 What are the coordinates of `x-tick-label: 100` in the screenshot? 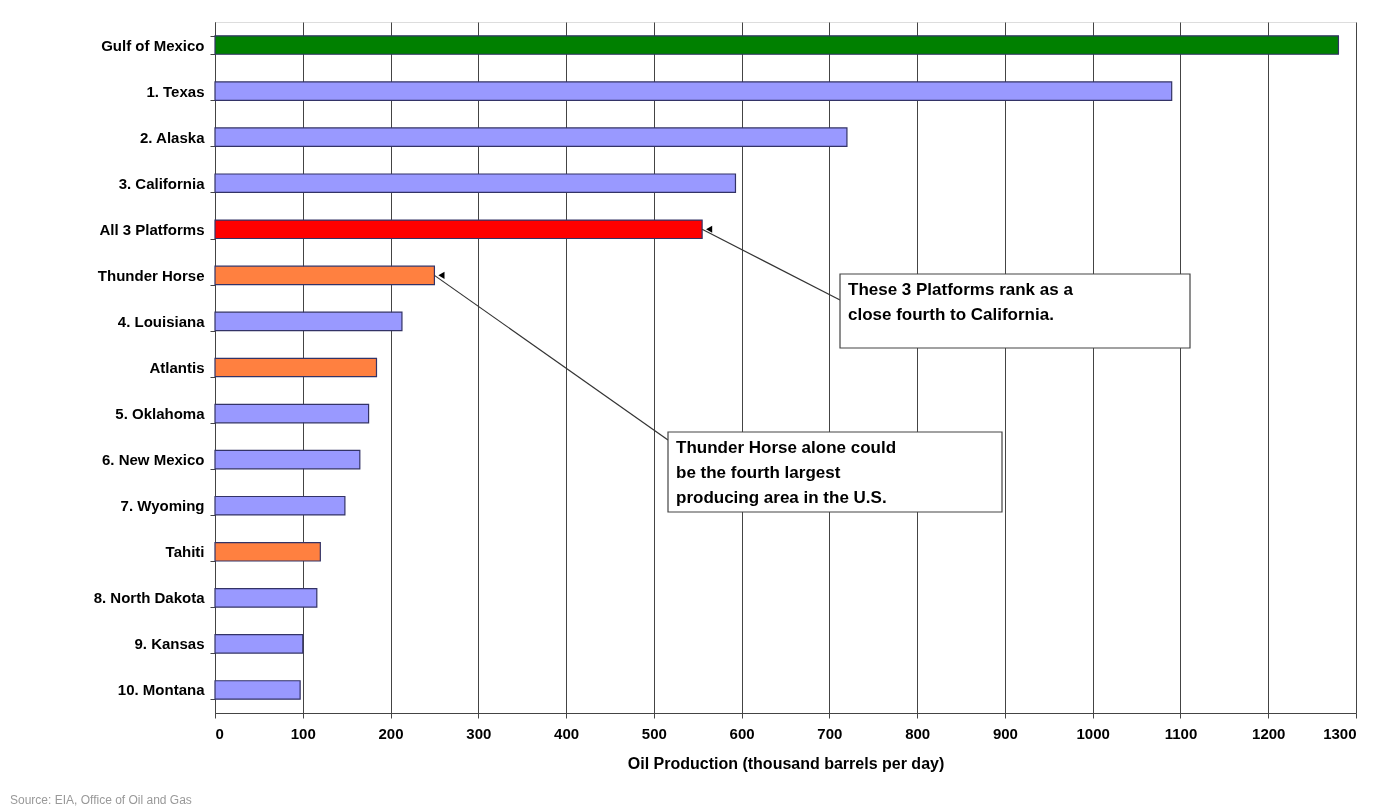 It's located at (303, 733).